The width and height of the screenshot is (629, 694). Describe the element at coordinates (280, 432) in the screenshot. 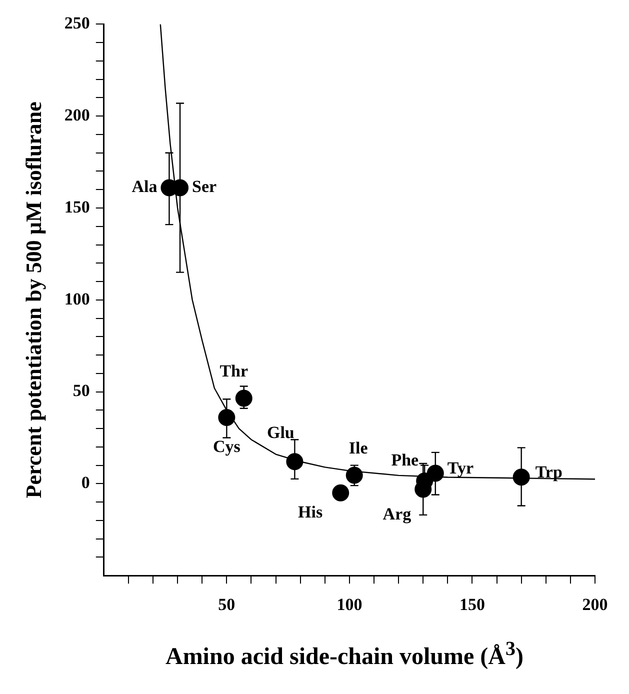

I see `annotation: Glu` at that location.